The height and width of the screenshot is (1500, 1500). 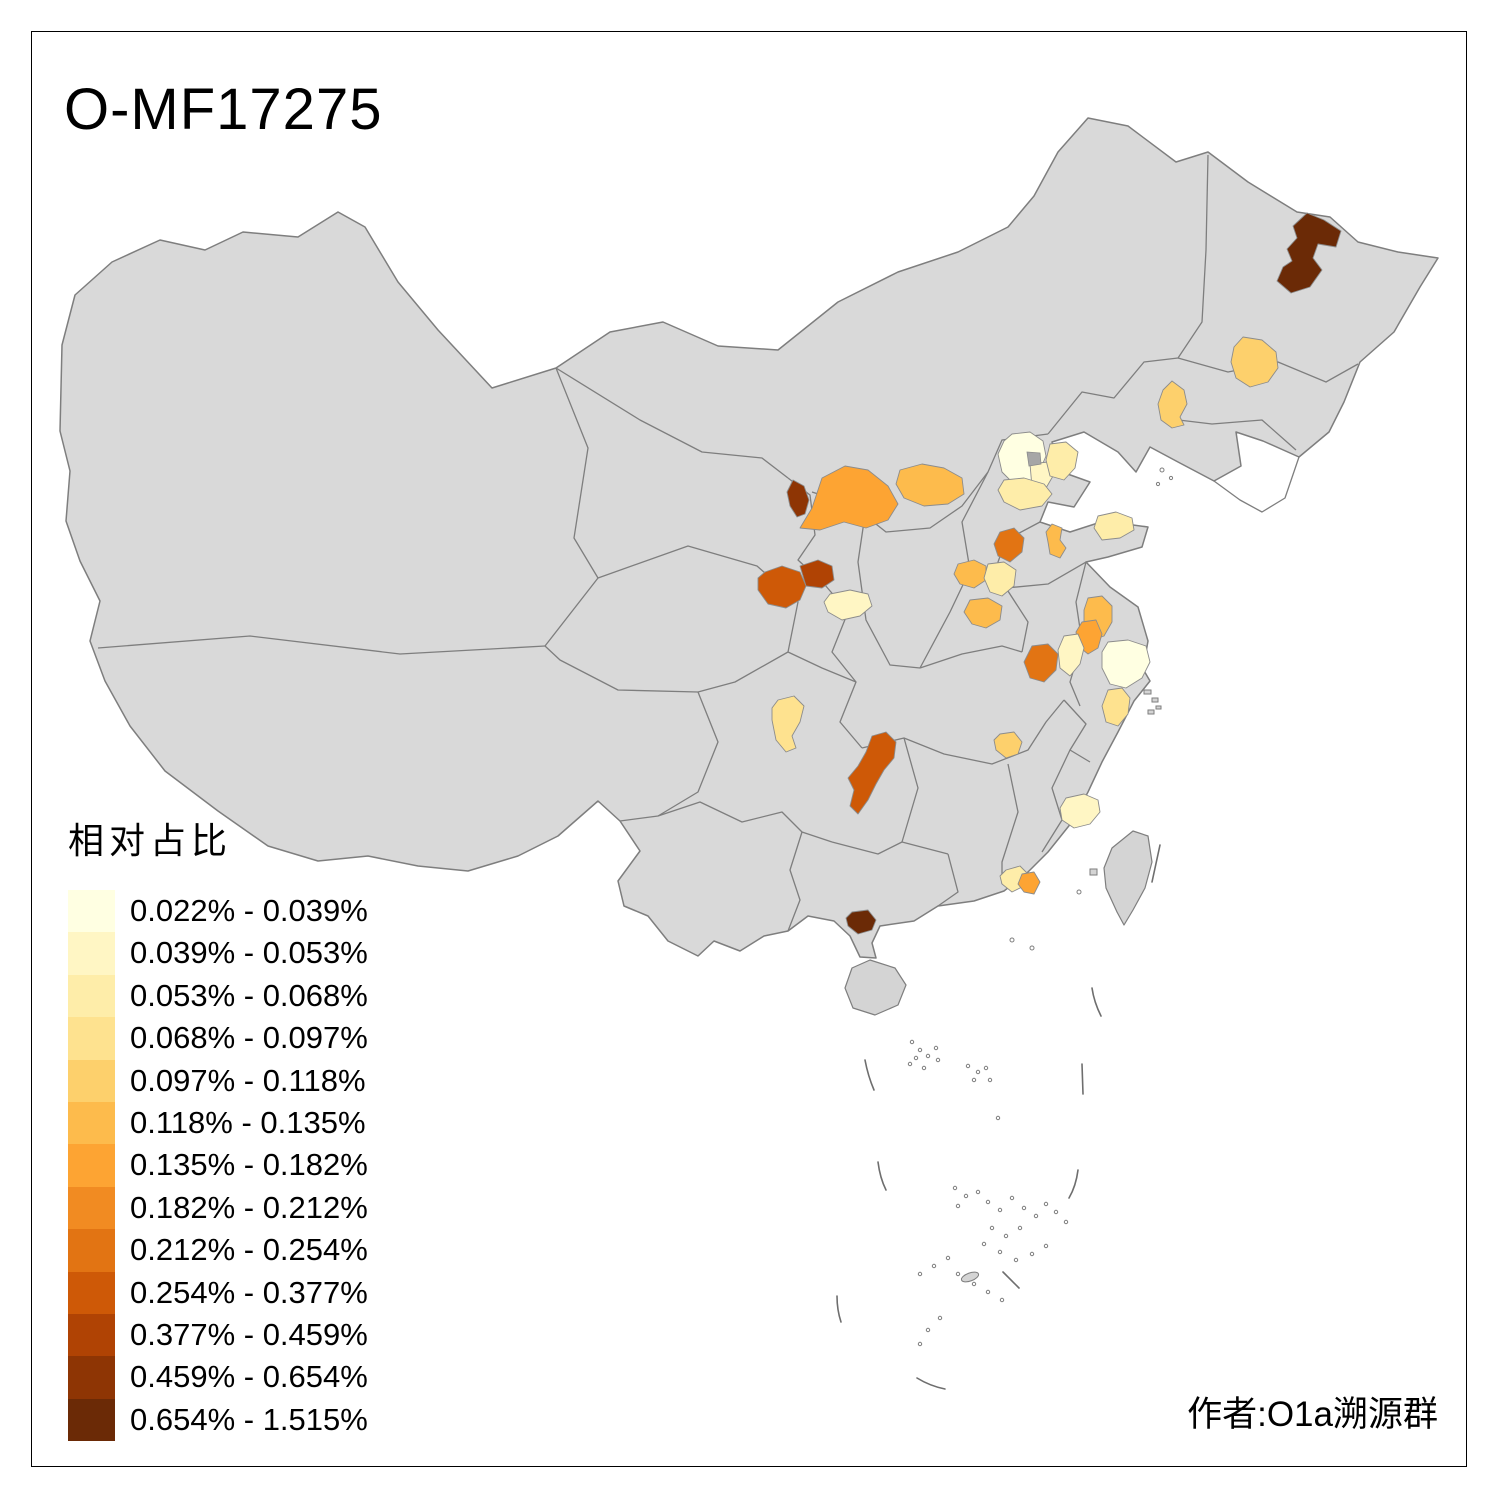 I want to click on page-title: O-MF17275, so click(x=223, y=109).